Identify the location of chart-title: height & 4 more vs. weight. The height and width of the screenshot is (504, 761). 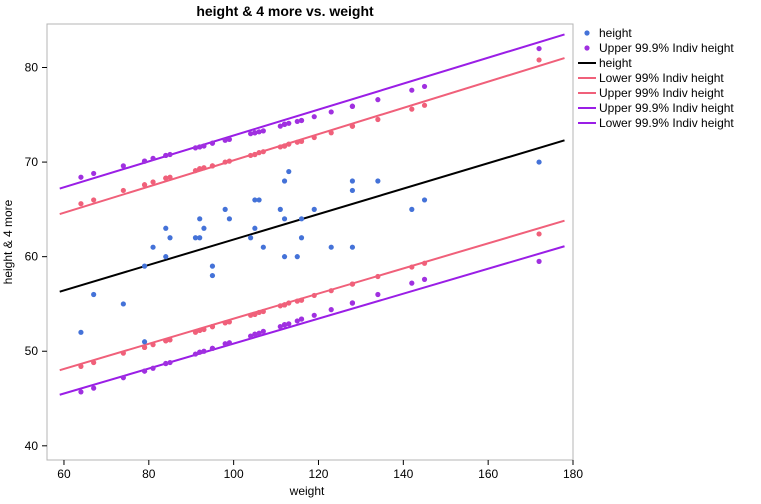
(285, 11).